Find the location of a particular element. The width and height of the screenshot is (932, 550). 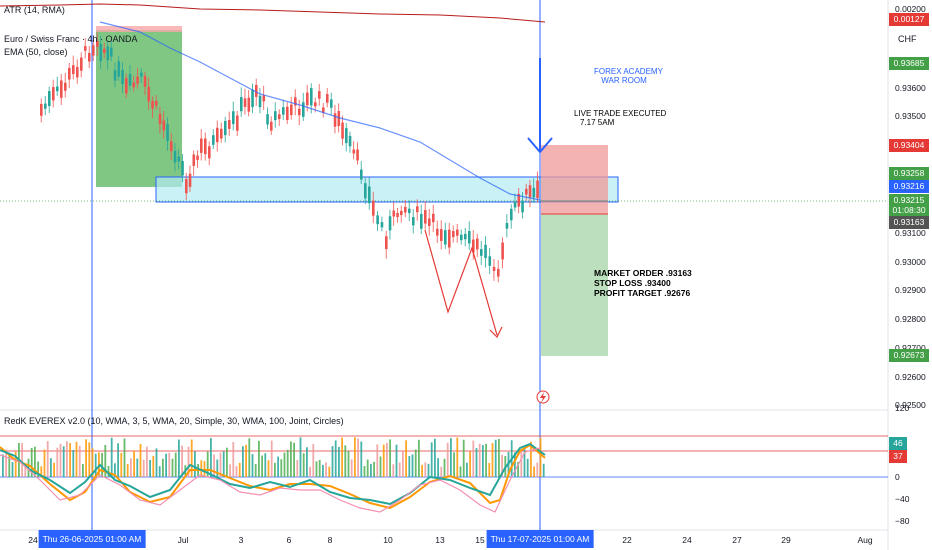

red-zone-strip is located at coordinates (139, 29).